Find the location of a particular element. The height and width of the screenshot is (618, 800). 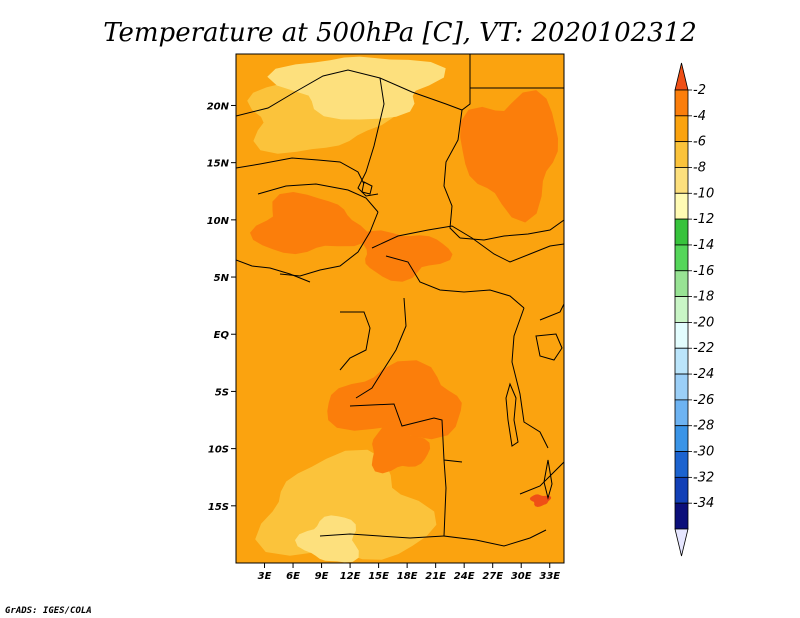

colorbar-label: -6 is located at coordinates (699, 142).